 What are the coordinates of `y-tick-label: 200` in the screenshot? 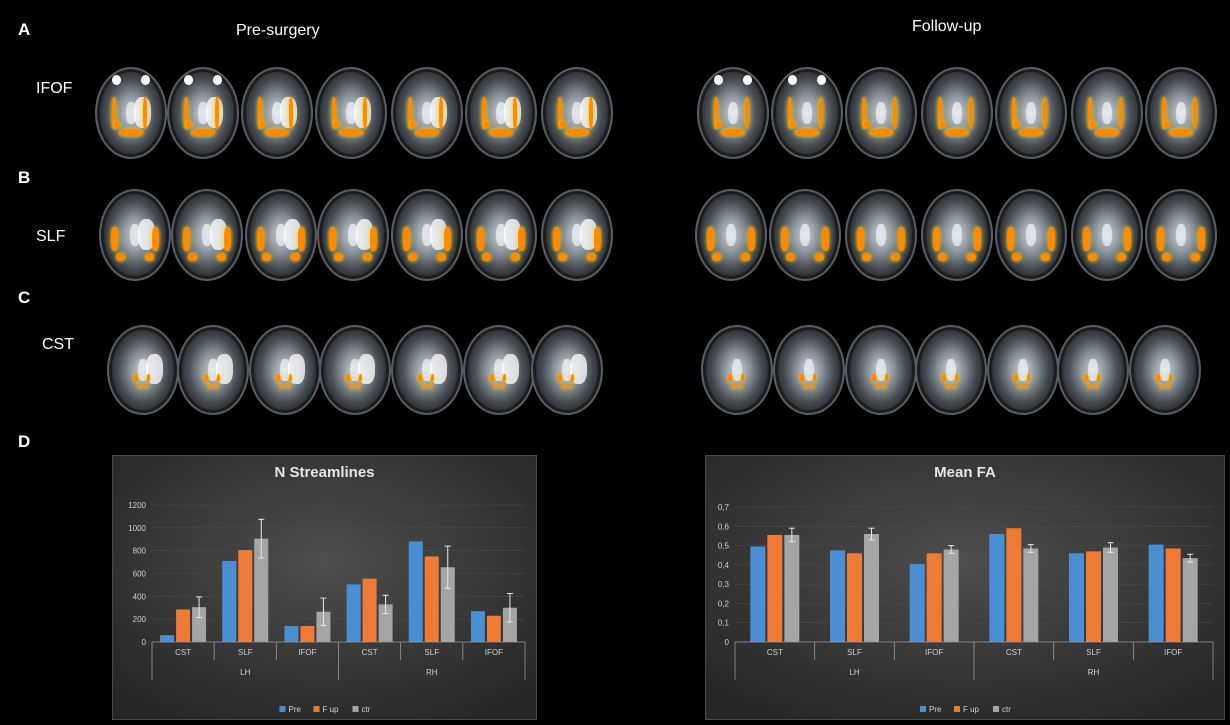 It's located at (140, 619).